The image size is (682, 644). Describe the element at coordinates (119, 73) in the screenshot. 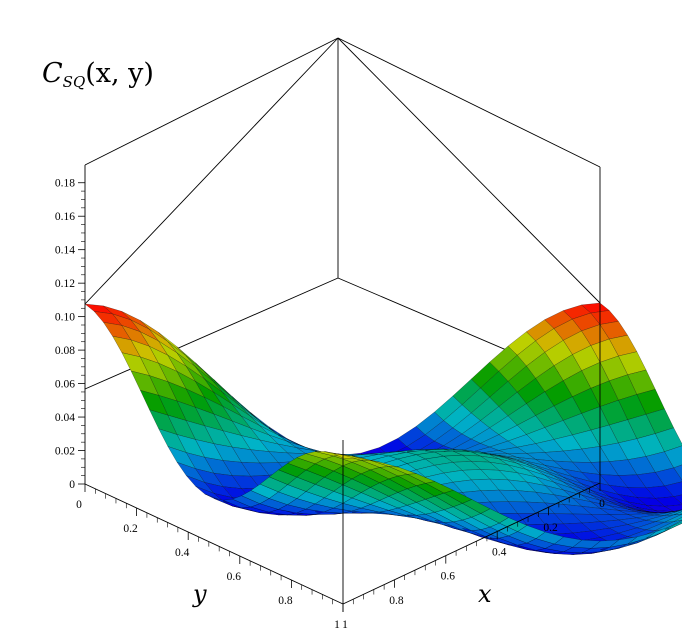

I see `title-args: (x, y)` at that location.